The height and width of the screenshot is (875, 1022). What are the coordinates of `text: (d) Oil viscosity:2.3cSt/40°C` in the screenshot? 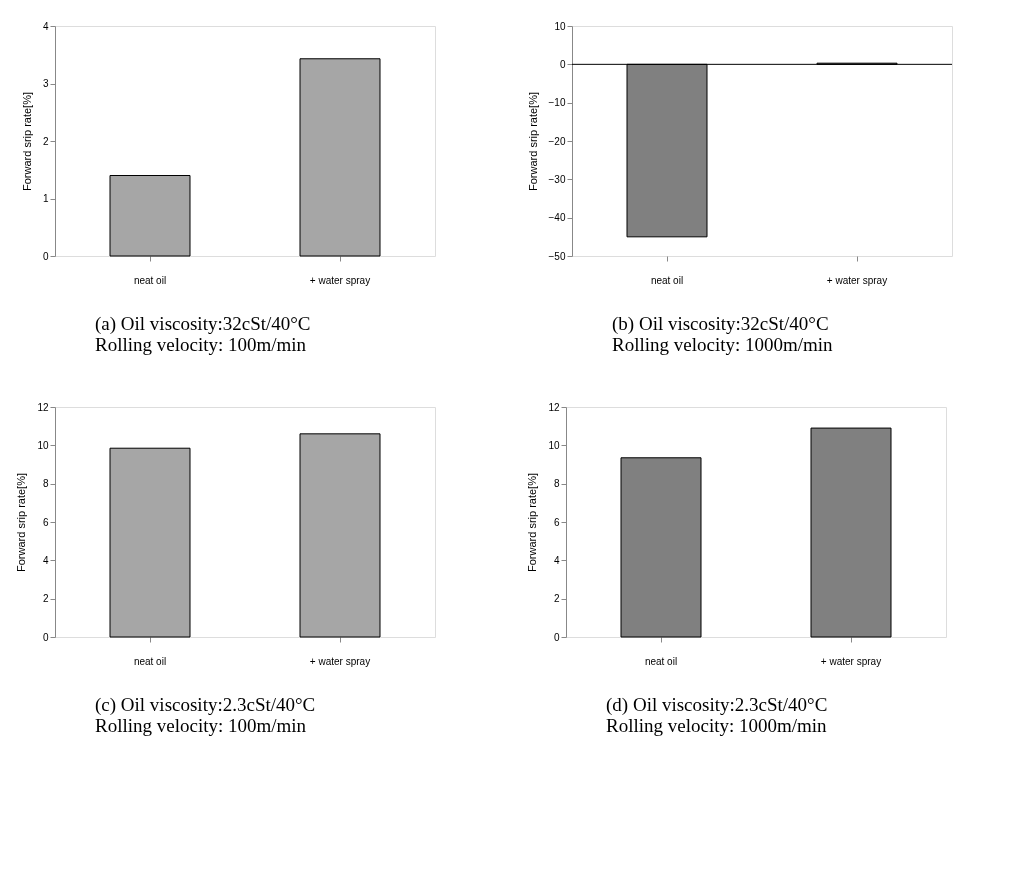 It's located at (717, 705).